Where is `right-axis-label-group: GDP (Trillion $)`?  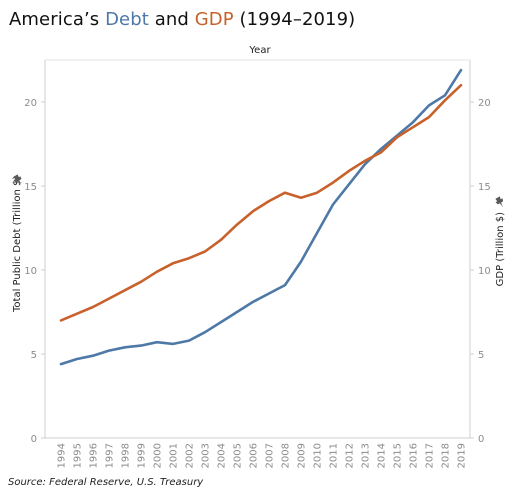
right-axis-label-group: GDP (Trillion $) is located at coordinates (500, 249).